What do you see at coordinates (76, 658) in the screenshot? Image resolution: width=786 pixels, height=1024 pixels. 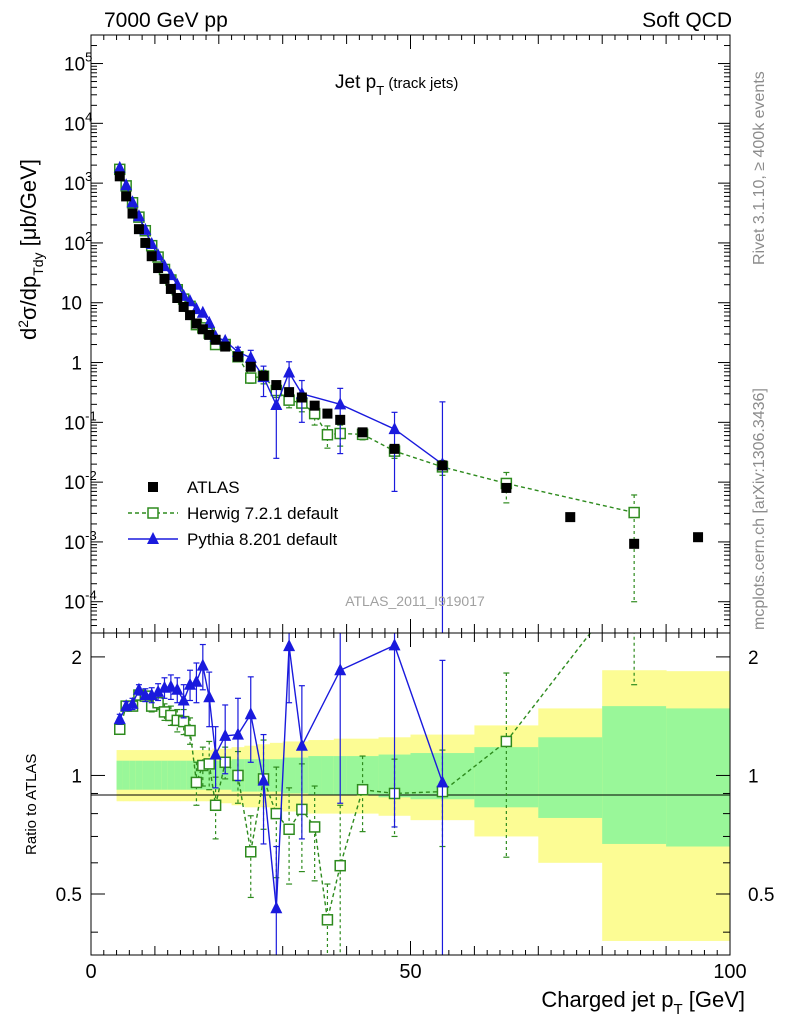 I see `ratio-y-tick-label: 2` at bounding box center [76, 658].